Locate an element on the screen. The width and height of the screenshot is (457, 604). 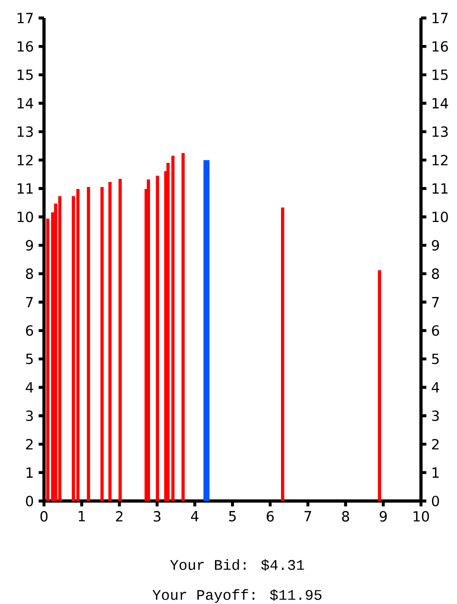
y-tick-label: 9 is located at coordinates (435, 245).